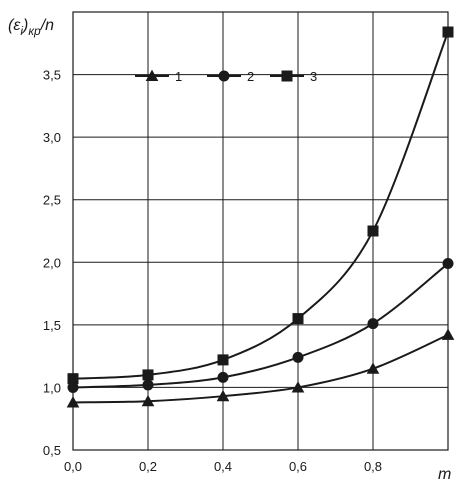  What do you see at coordinates (31, 27) in the screenshot?
I see `y-axis-label: (εi)кр/n` at bounding box center [31, 27].